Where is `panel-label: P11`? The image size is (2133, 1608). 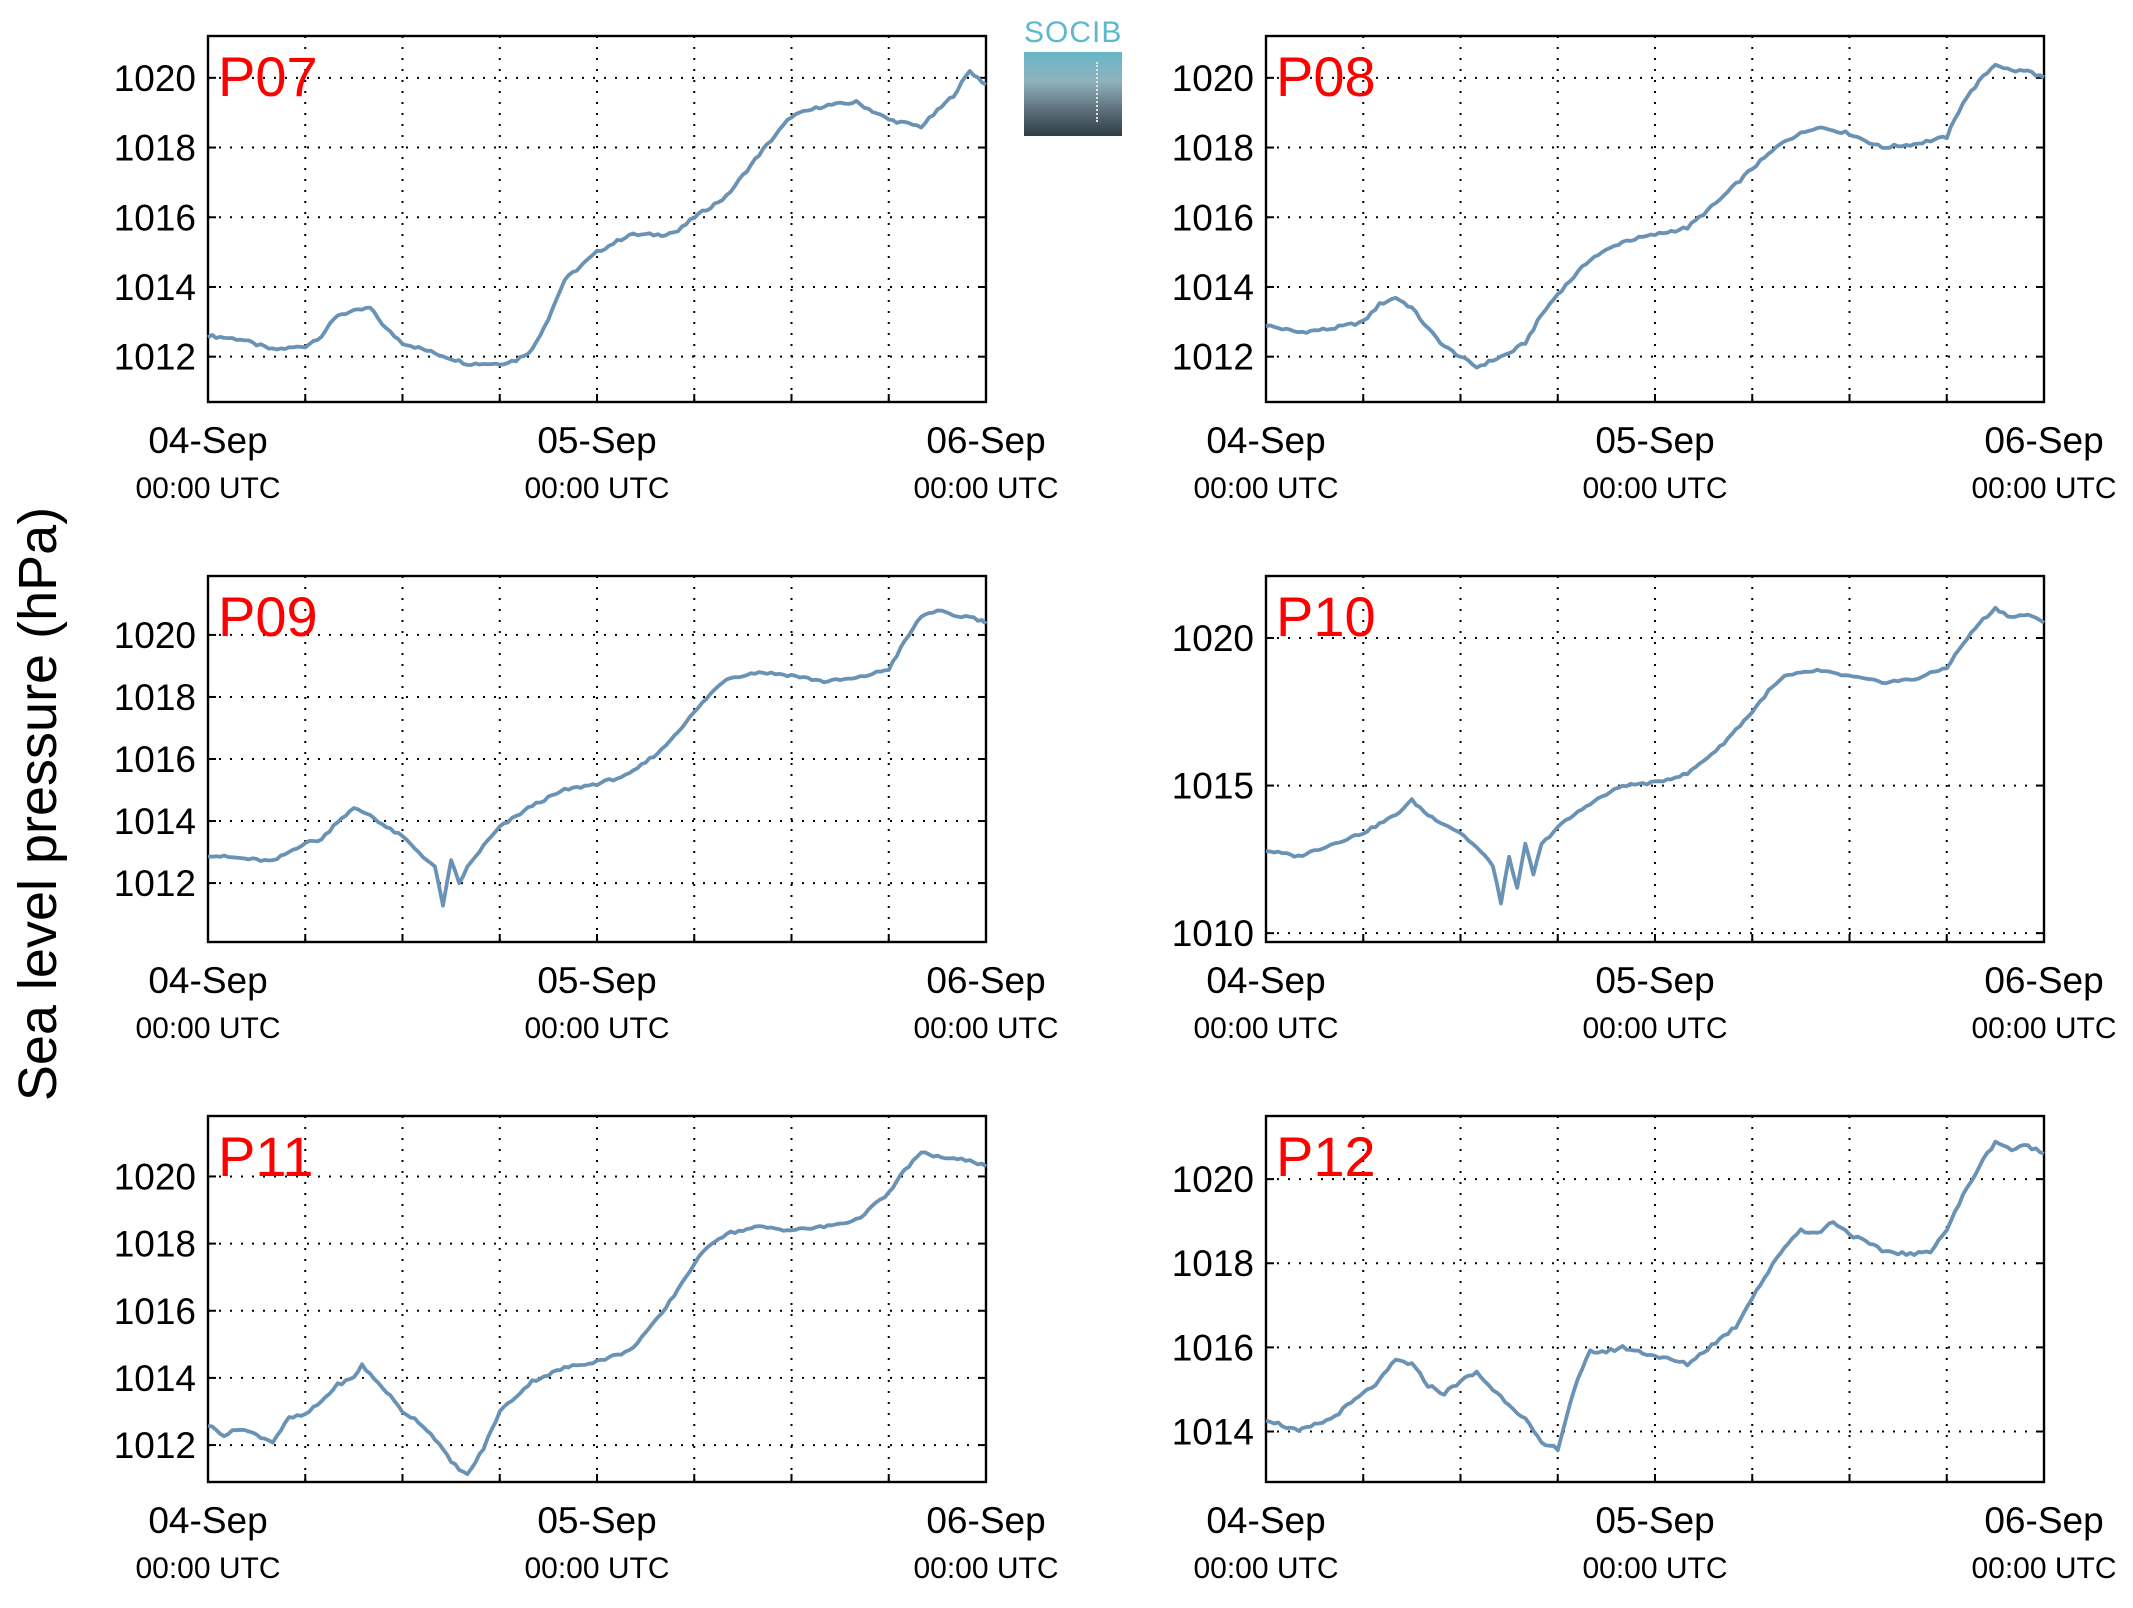
panel-label: P11 is located at coordinates (265, 1156).